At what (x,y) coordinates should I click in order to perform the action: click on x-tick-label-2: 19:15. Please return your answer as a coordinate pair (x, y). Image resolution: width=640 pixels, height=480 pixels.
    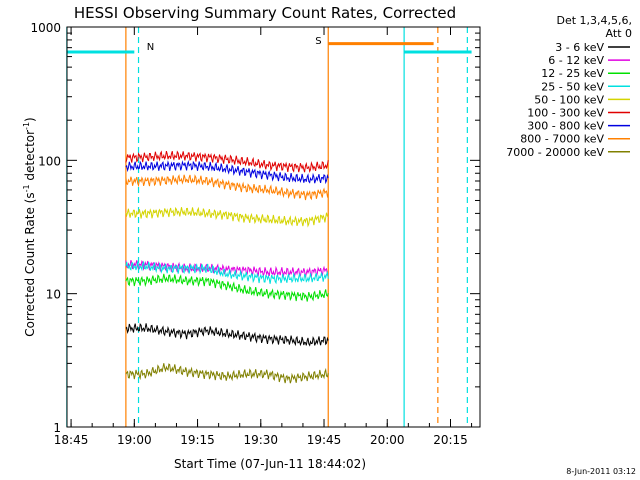
    Looking at the image, I should click on (197, 440).